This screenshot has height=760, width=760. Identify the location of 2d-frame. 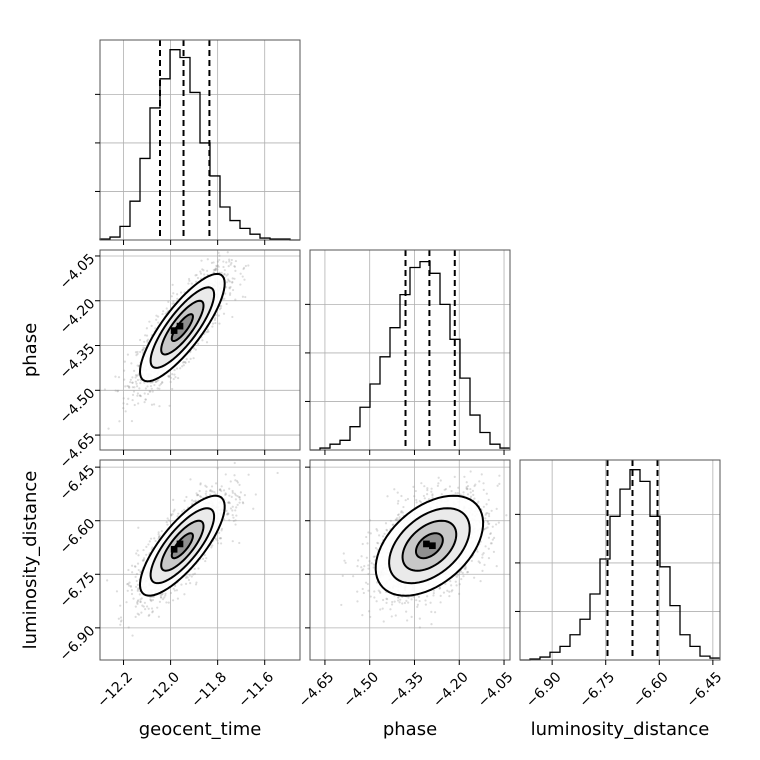
(200, 560).